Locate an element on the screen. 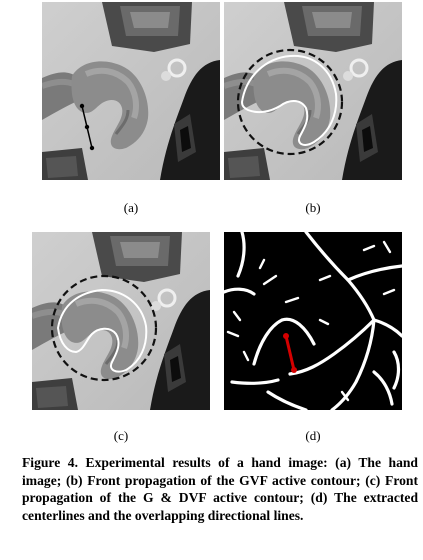  panel-c-gdvf-contour is located at coordinates (121, 321).